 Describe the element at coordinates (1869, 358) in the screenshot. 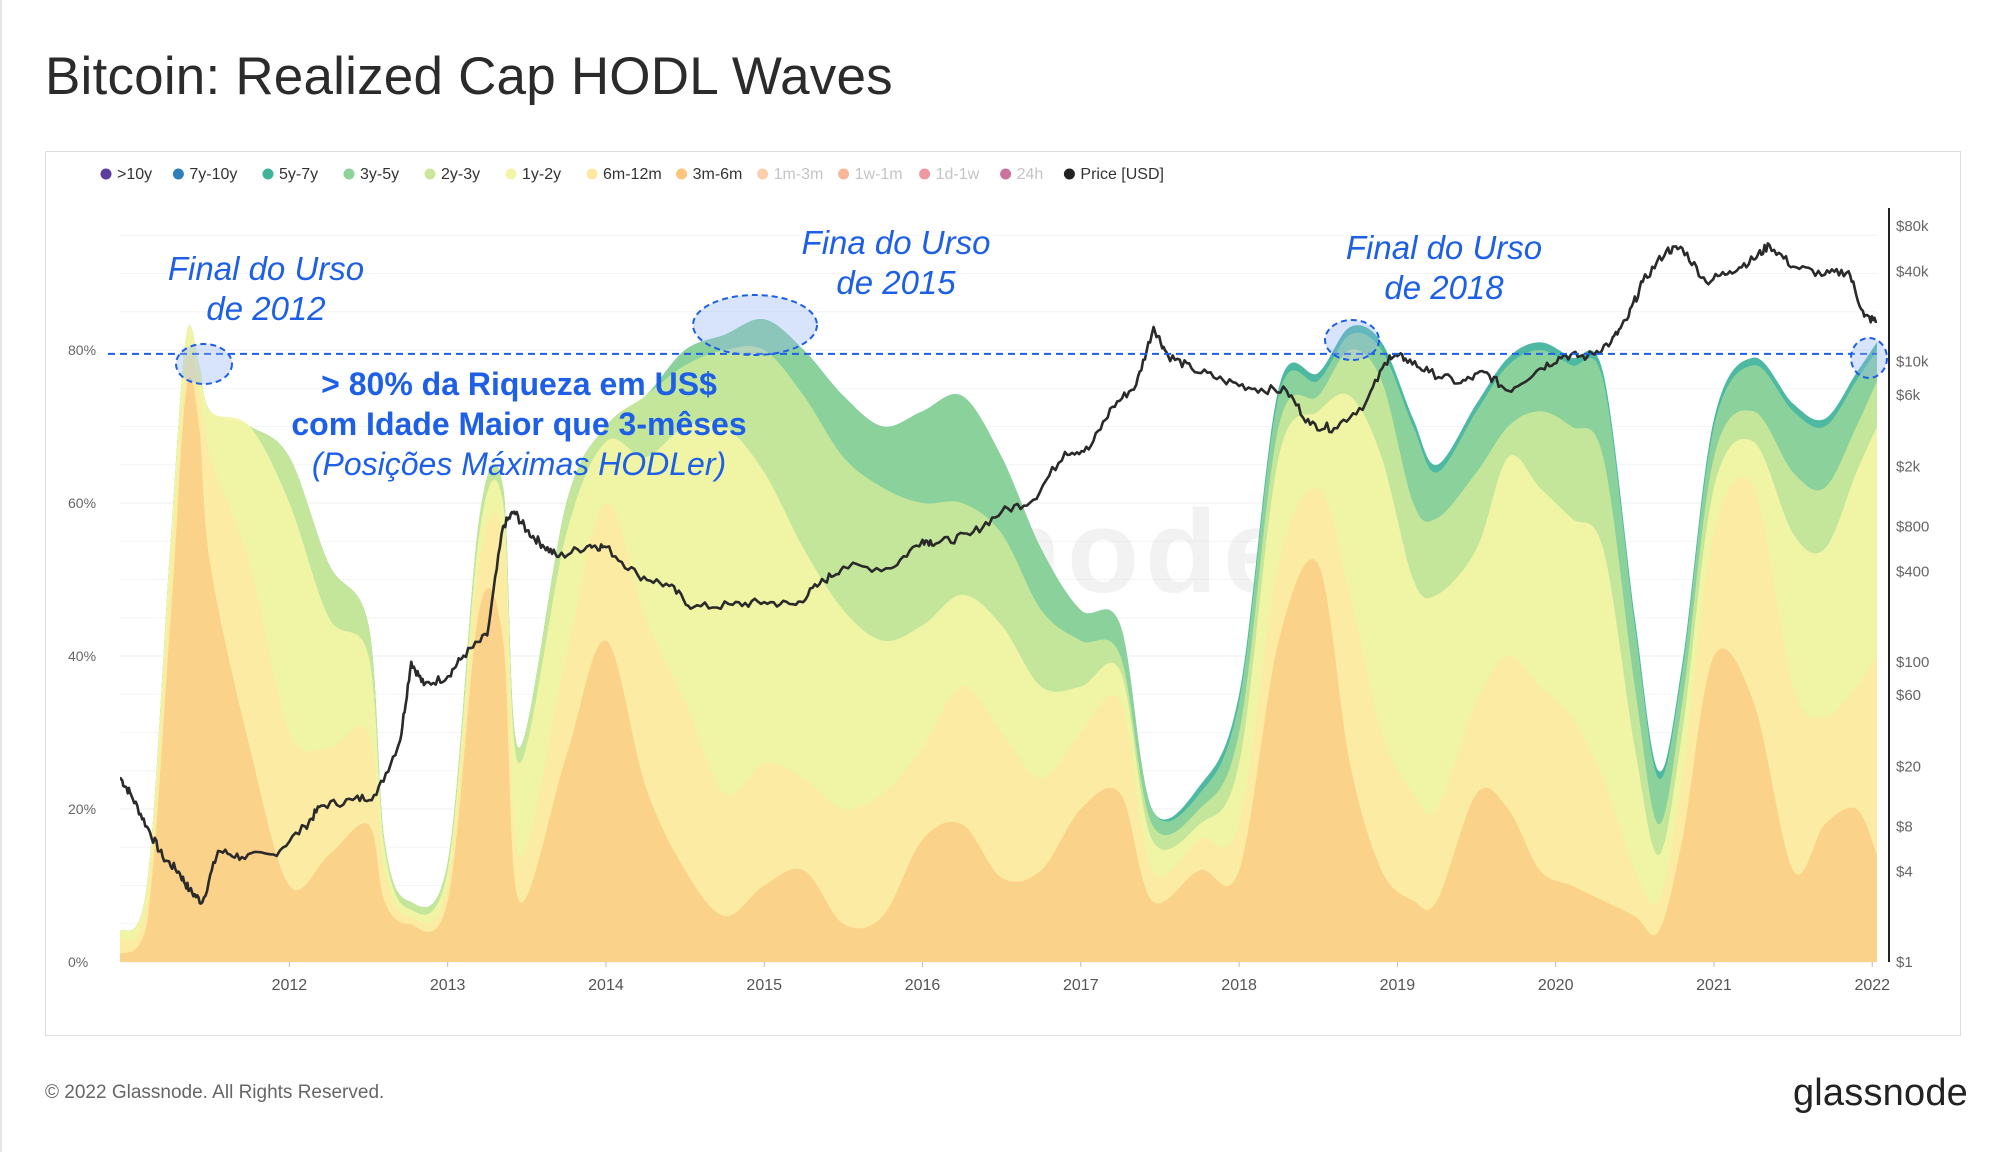

I see `highlight-2022-ellipse` at that location.